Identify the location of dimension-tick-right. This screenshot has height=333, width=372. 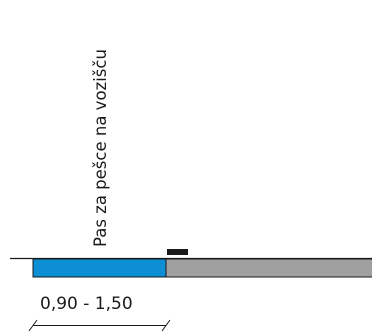
(166, 325).